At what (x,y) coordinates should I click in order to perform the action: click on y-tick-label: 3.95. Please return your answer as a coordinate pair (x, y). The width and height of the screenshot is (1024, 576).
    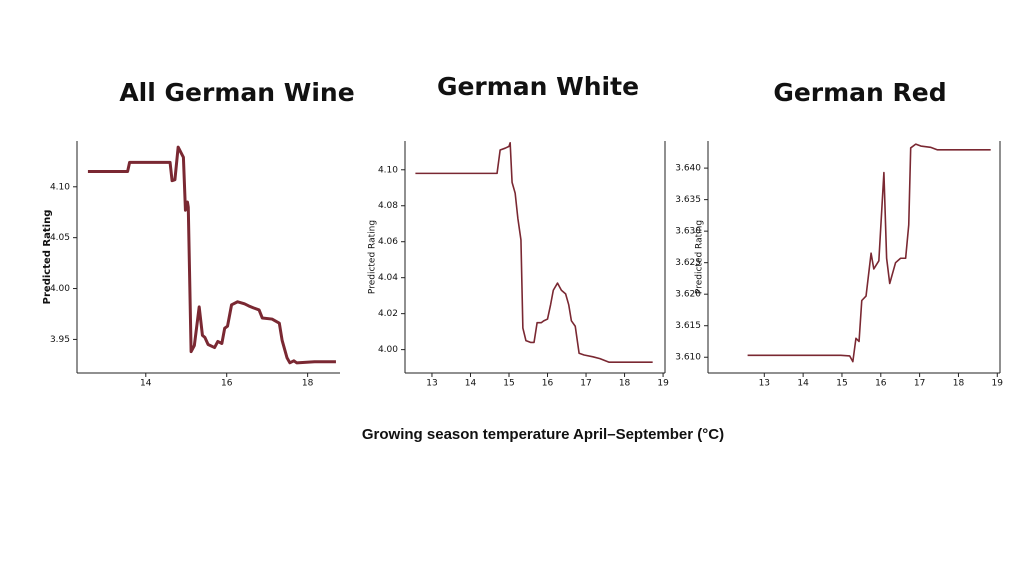
    Looking at the image, I should click on (60, 340).